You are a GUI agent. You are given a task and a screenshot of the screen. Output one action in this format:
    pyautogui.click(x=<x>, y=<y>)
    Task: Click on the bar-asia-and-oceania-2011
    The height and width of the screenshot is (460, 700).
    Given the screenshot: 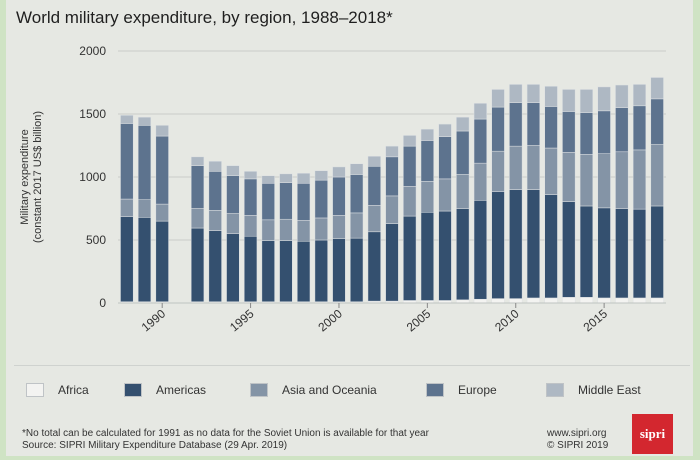 What is the action you would take?
    pyautogui.click(x=533, y=167)
    